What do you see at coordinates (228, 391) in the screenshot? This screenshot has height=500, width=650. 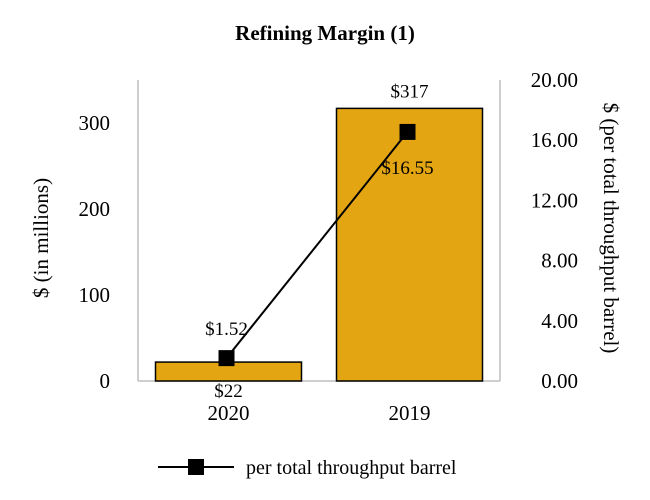 I see `bar-value-label: $22` at bounding box center [228, 391].